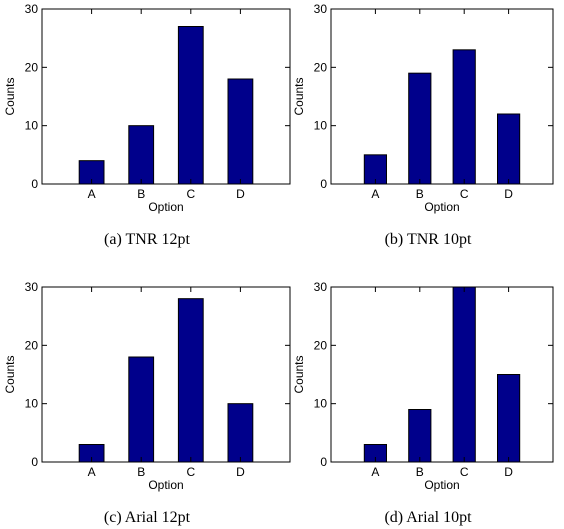 The height and width of the screenshot is (529, 564). I want to click on subfigure-caption: (b) TNR 10pt, so click(428, 239).